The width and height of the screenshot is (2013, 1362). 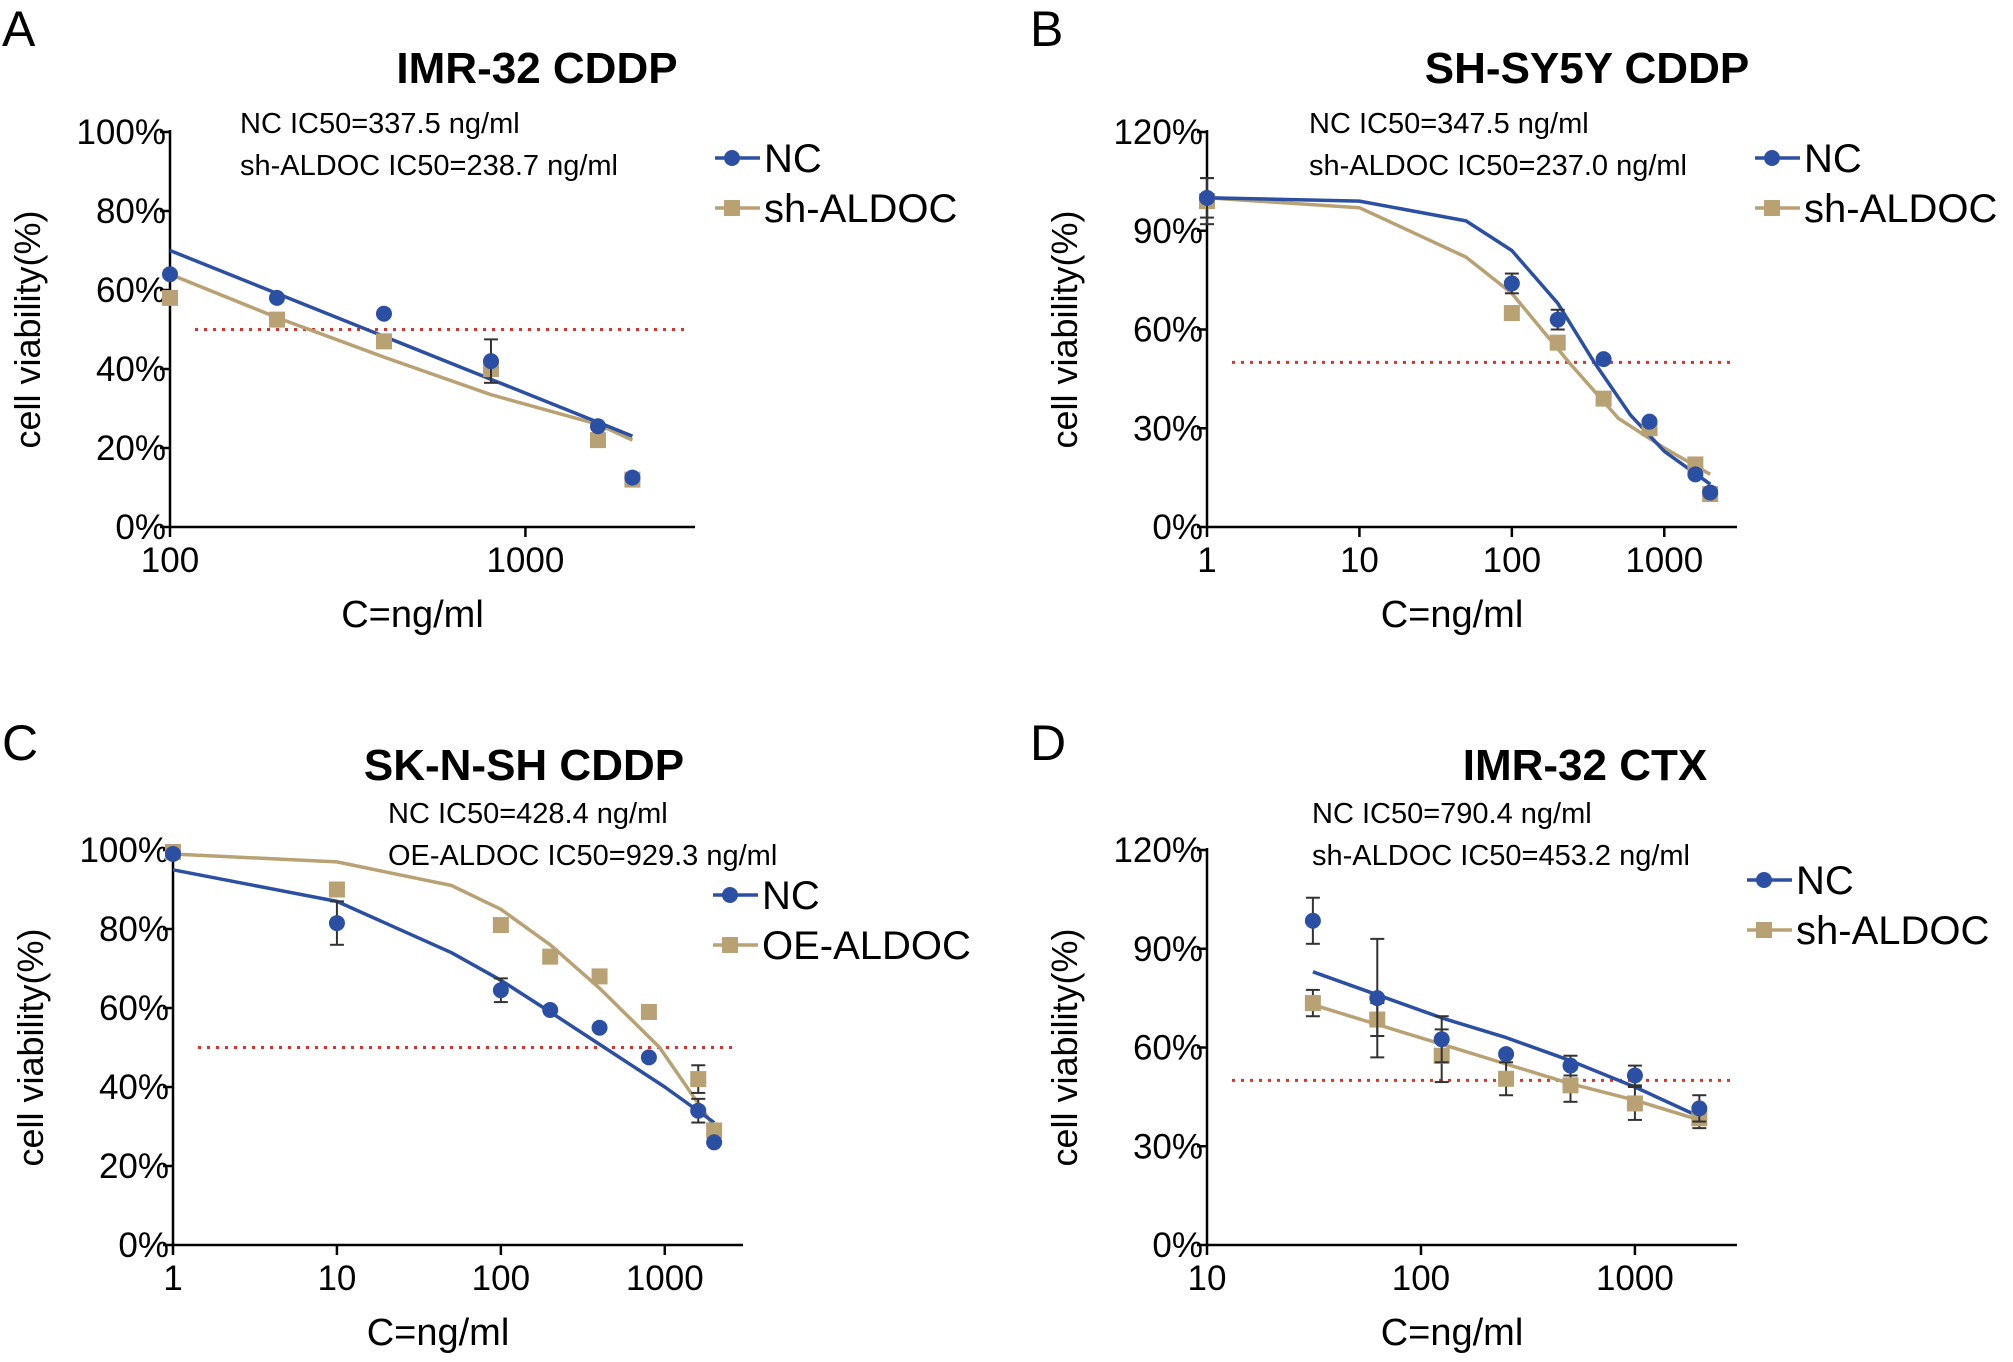 What do you see at coordinates (1168, 428) in the screenshot?
I see `y-tick-label: 30%` at bounding box center [1168, 428].